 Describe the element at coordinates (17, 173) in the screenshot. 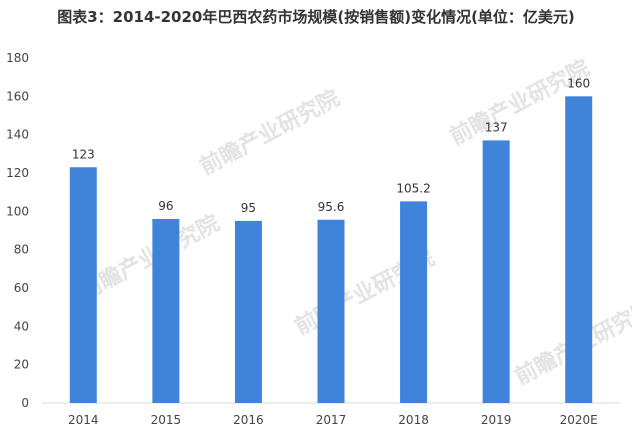

I see `y-tick-label: 120` at that location.